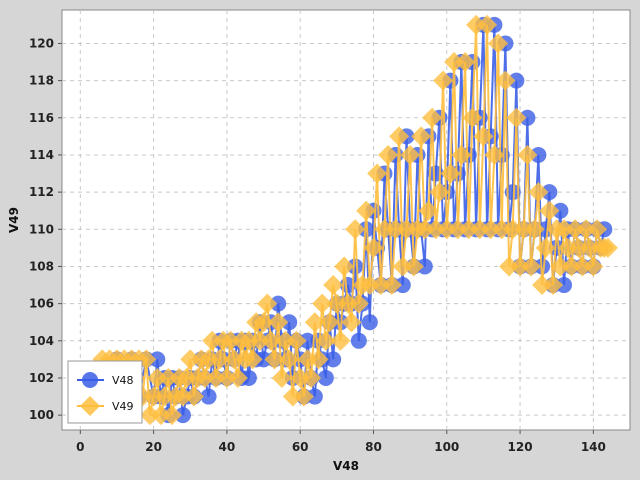  What do you see at coordinates (153, 447) in the screenshot?
I see `x-tick-label: 20` at bounding box center [153, 447].